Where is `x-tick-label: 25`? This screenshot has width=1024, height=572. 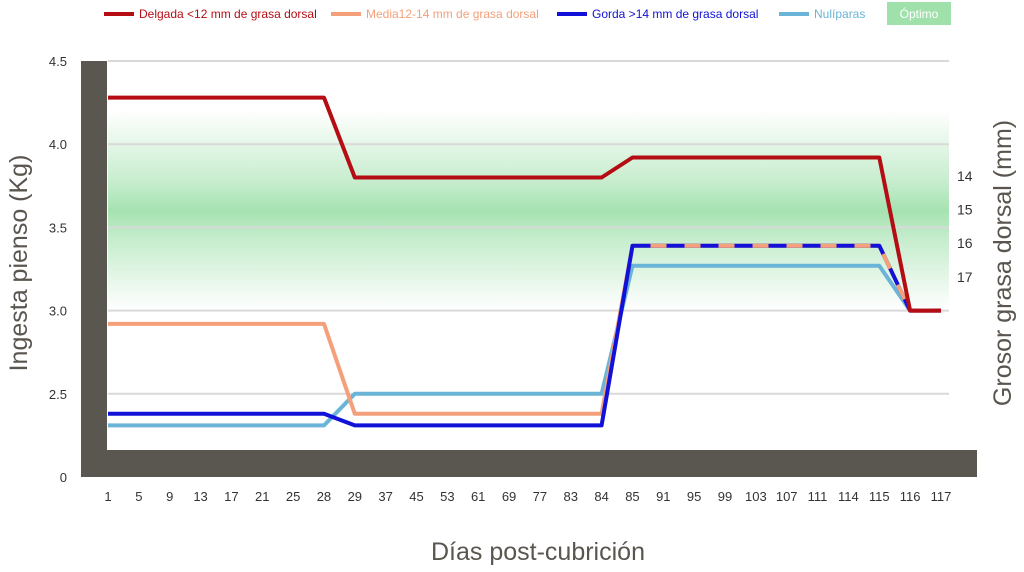
x-tick-label: 25 is located at coordinates (293, 496).